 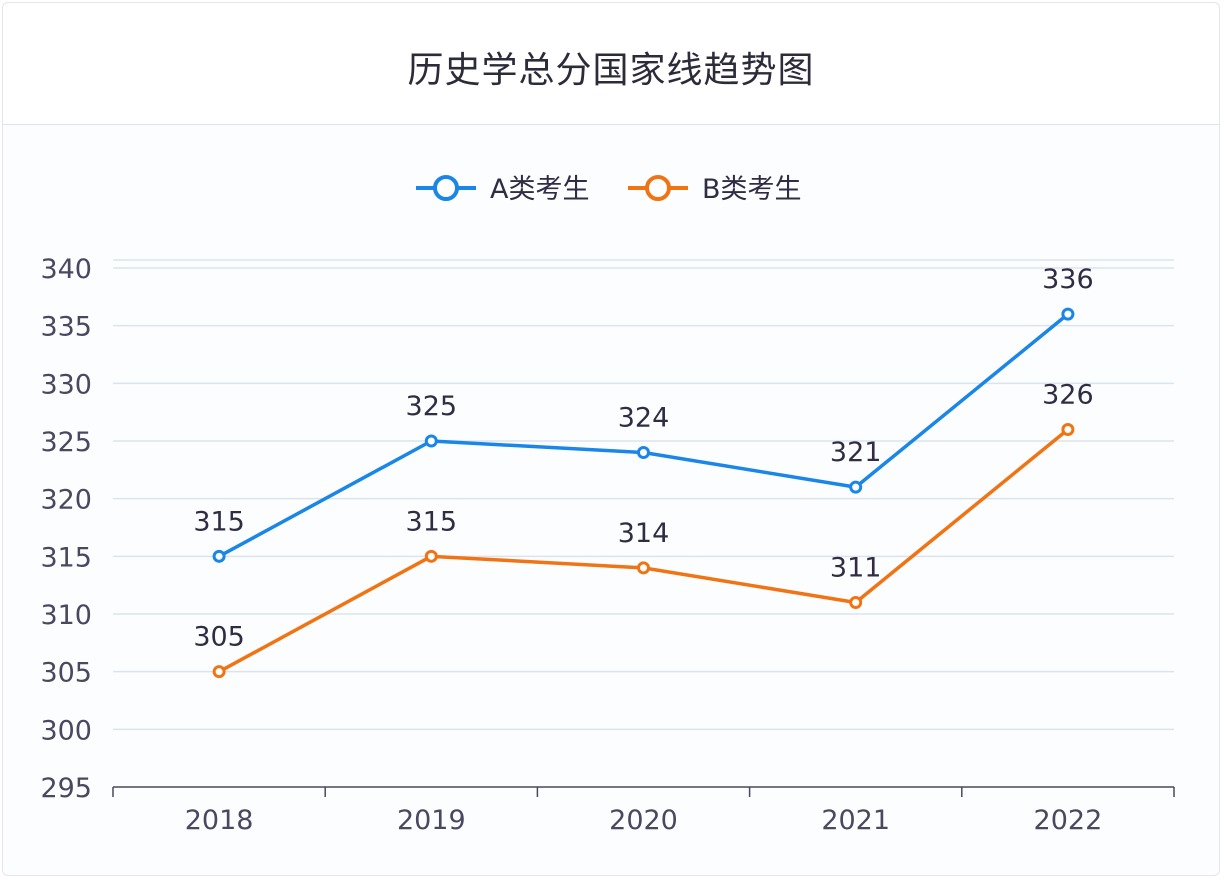 I want to click on y-tick-label: 305, so click(x=66, y=673).